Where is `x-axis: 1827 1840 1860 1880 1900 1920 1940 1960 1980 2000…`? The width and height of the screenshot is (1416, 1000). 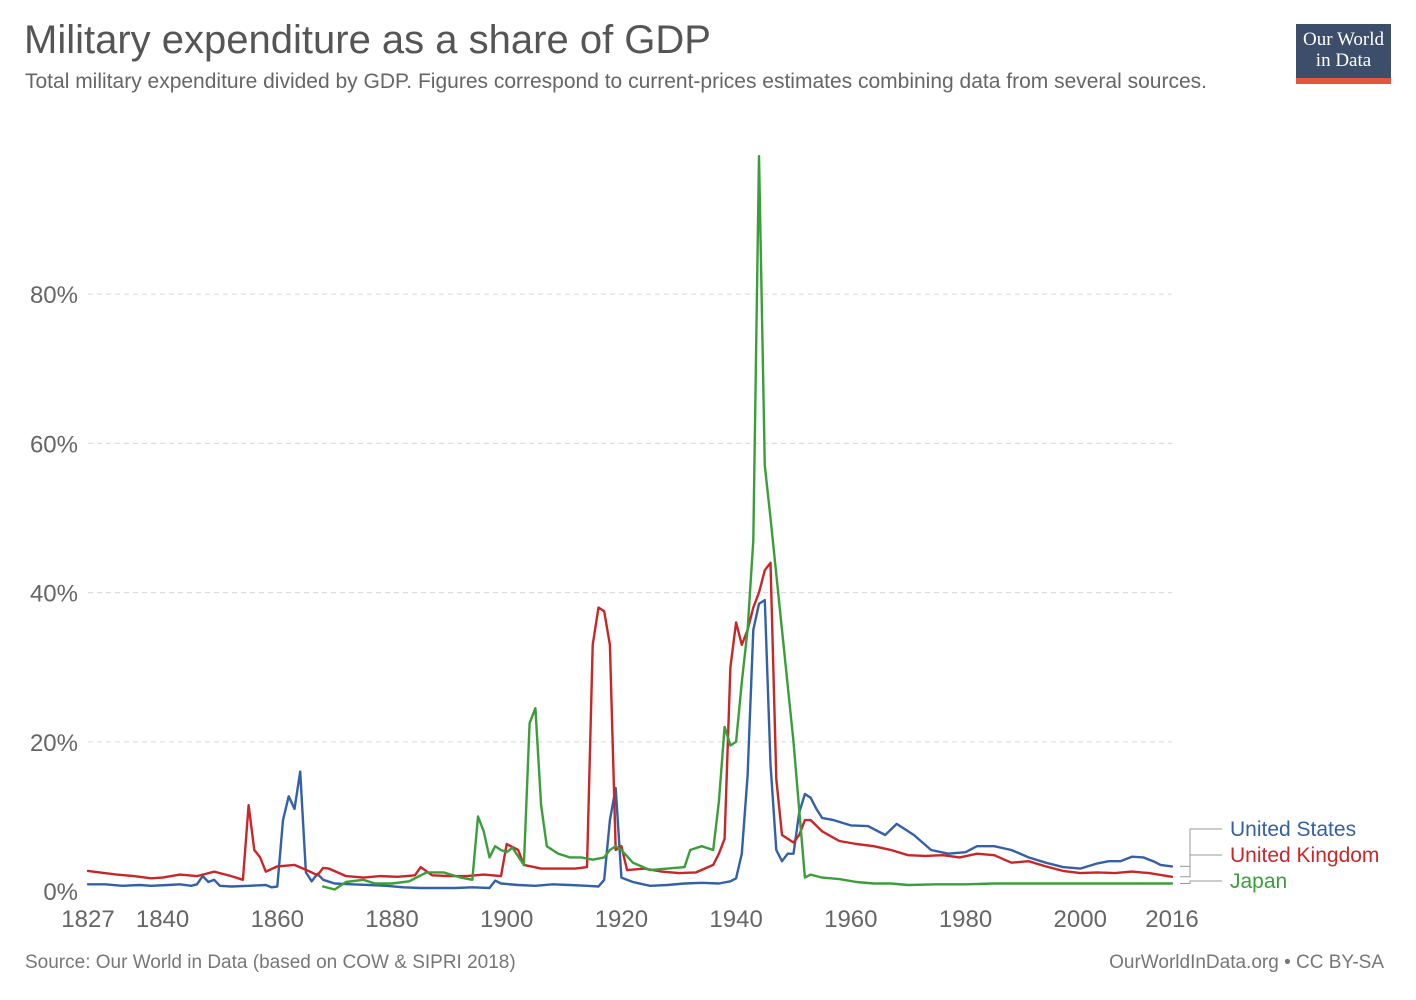
x-axis: 1827 1840 1860 1880 1900 1920 1940 1960 1980 2000… is located at coordinates (629, 919).